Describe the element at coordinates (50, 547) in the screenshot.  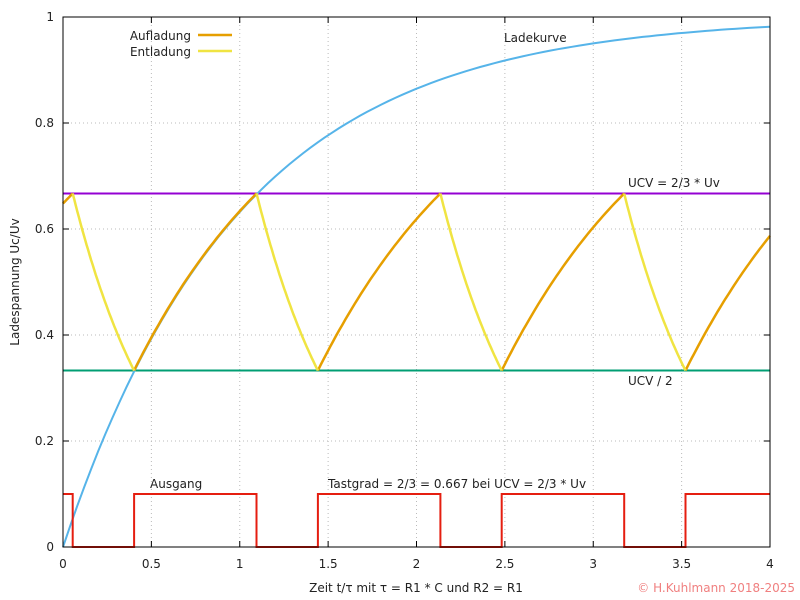
I see `y-tick-label: 0` at that location.